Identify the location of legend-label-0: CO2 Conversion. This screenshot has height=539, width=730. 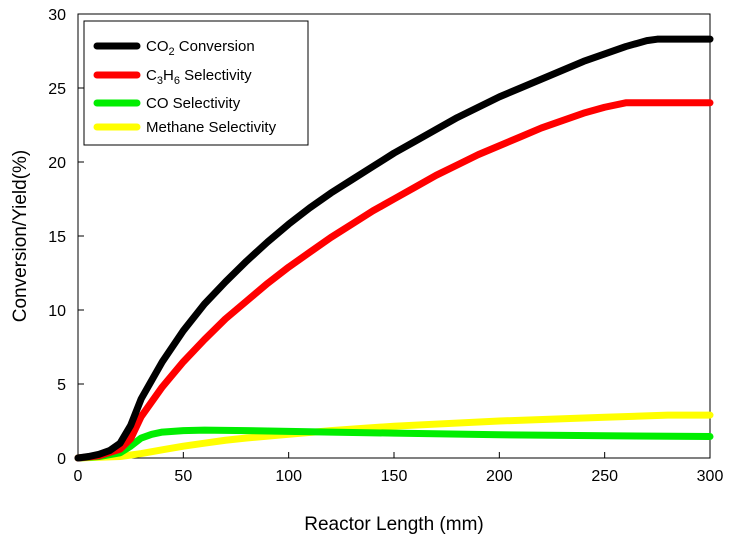
(200, 48).